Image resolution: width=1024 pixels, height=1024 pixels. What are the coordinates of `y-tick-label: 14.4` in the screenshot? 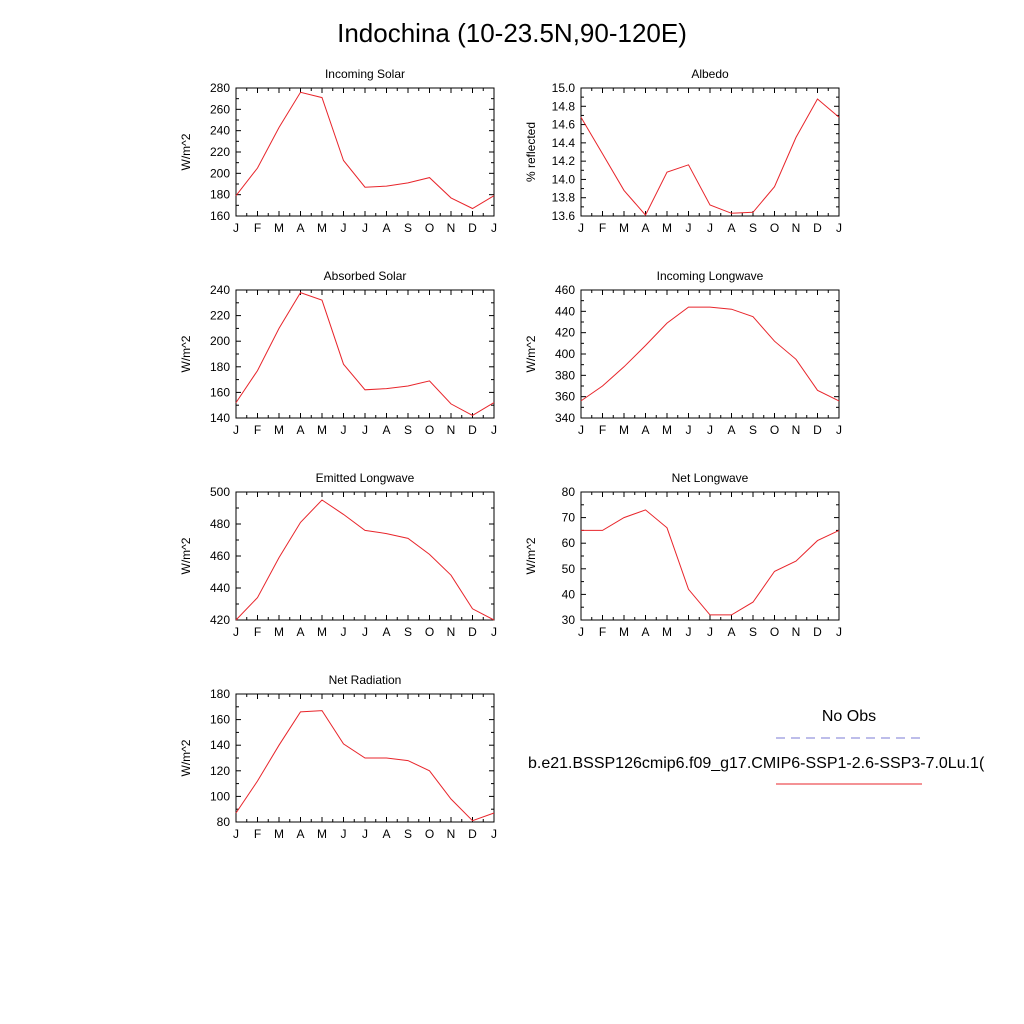 It's located at (564, 143).